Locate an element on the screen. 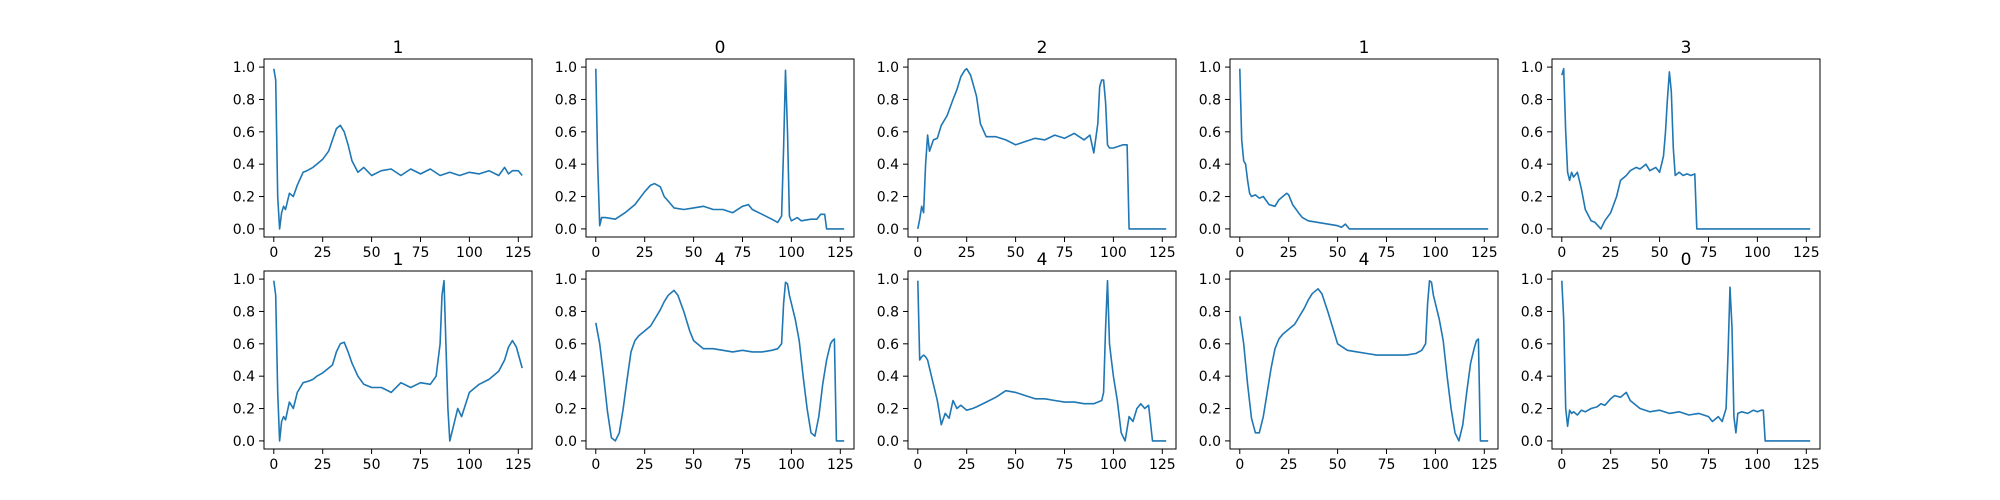 The width and height of the screenshot is (2000, 500). subplot-10: 0 0 25 50 75 100 125 0.0 0.2 0.4 0.6 0.8 1.0 is located at coordinates (1671, 361).